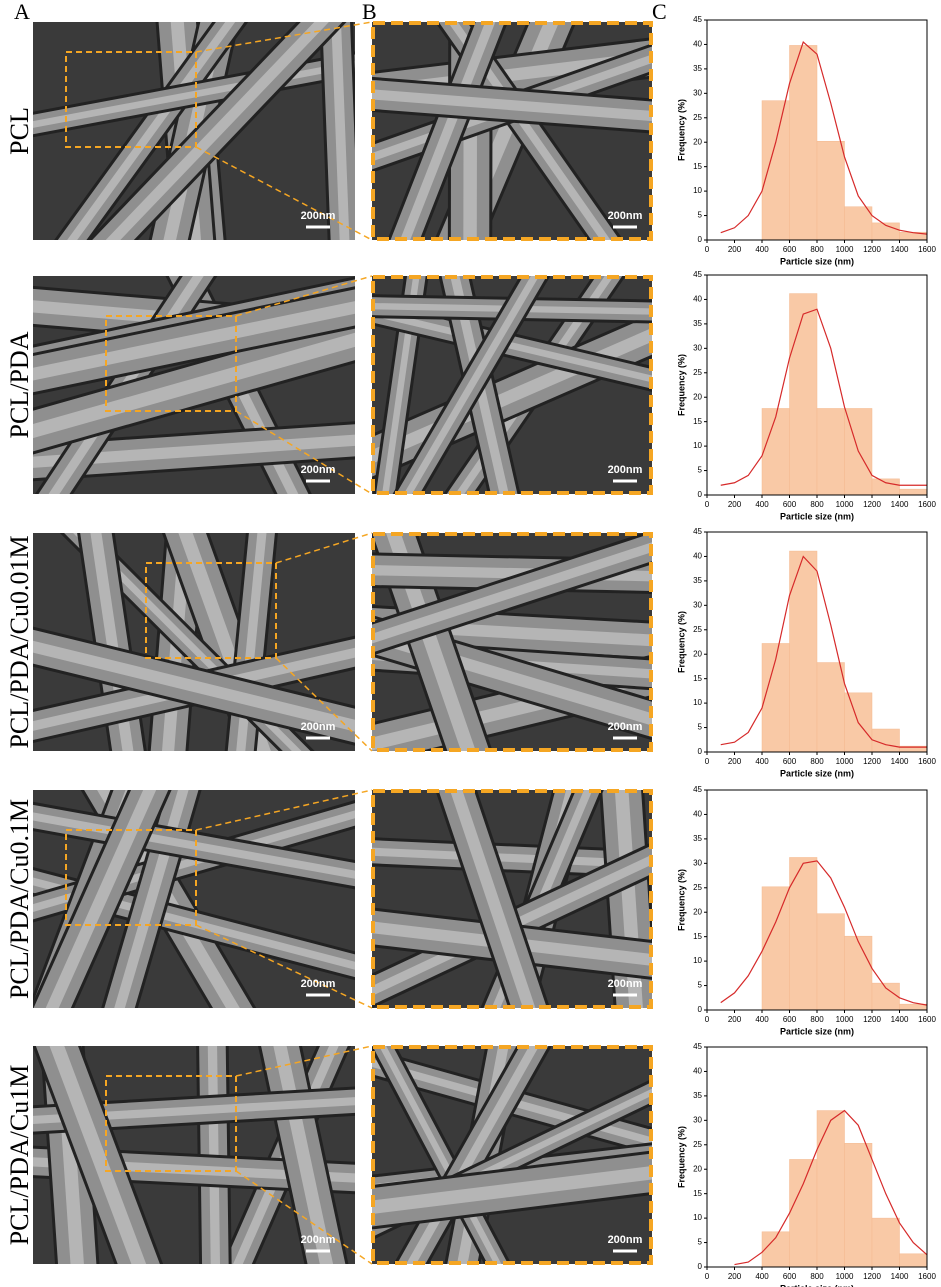  I want to click on x-tick-label: 1200, so click(872, 249).